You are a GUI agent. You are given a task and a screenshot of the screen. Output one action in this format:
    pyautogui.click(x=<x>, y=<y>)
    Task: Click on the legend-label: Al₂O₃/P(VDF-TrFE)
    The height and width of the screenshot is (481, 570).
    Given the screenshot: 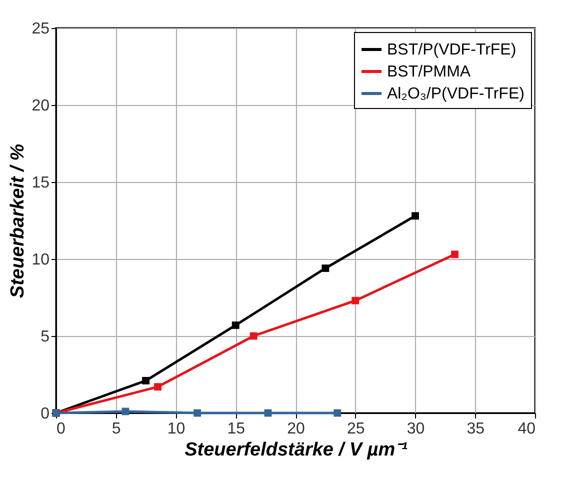 What is the action you would take?
    pyautogui.click(x=455, y=94)
    